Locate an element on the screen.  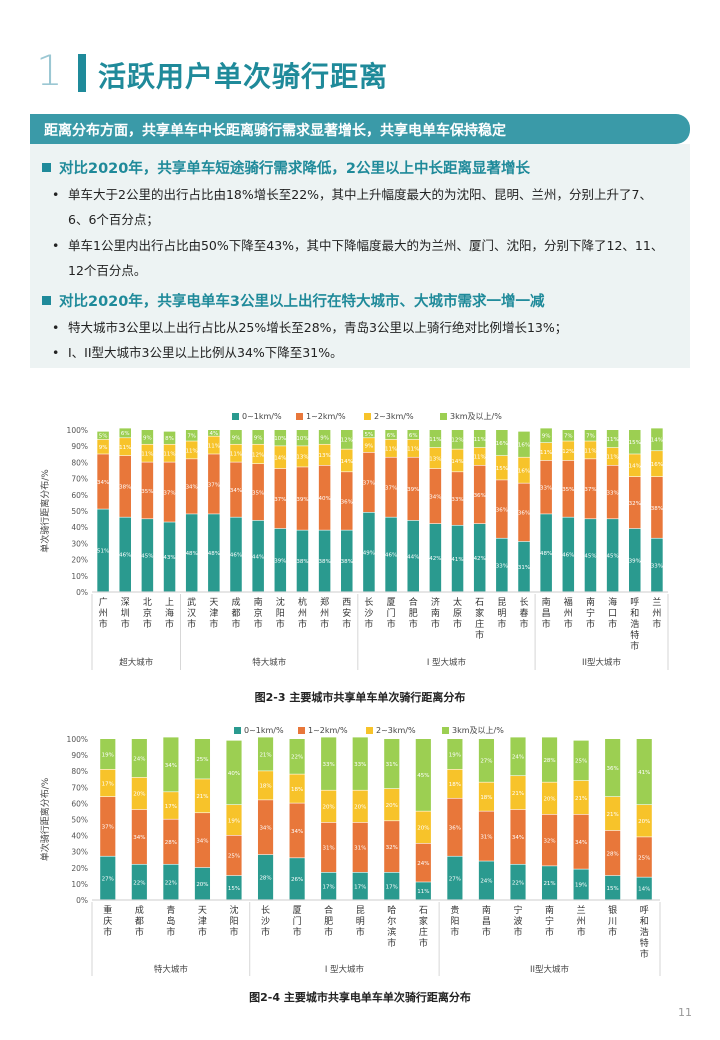
legend-label: 0~1km/% is located at coordinates (264, 730).